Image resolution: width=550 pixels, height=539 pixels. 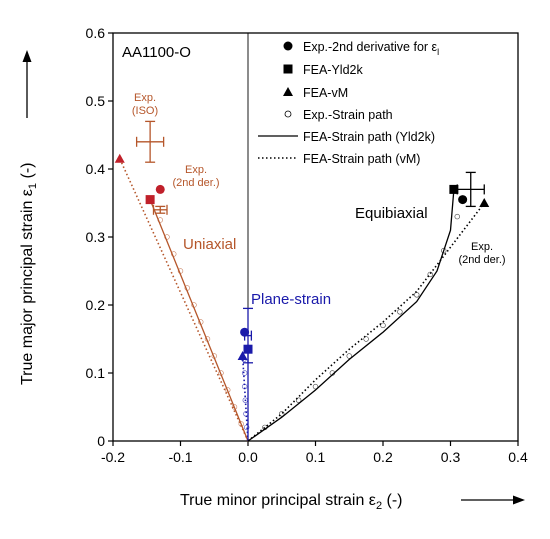 I want to click on annotation-exp-2nd-left: Exp., so click(x=196, y=170).